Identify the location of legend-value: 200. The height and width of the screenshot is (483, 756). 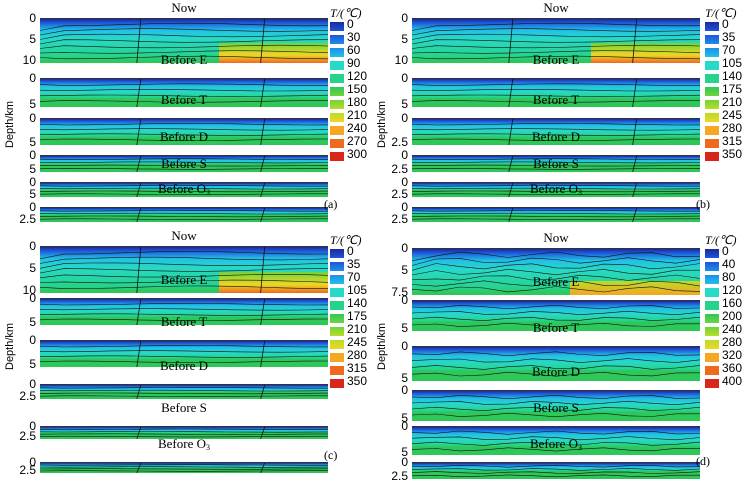
(732, 316).